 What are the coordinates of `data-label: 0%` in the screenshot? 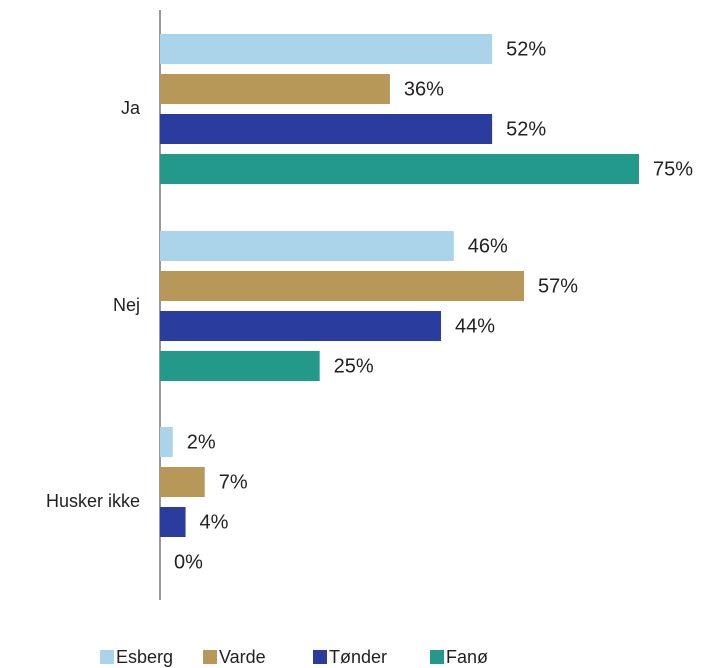 It's located at (188, 562).